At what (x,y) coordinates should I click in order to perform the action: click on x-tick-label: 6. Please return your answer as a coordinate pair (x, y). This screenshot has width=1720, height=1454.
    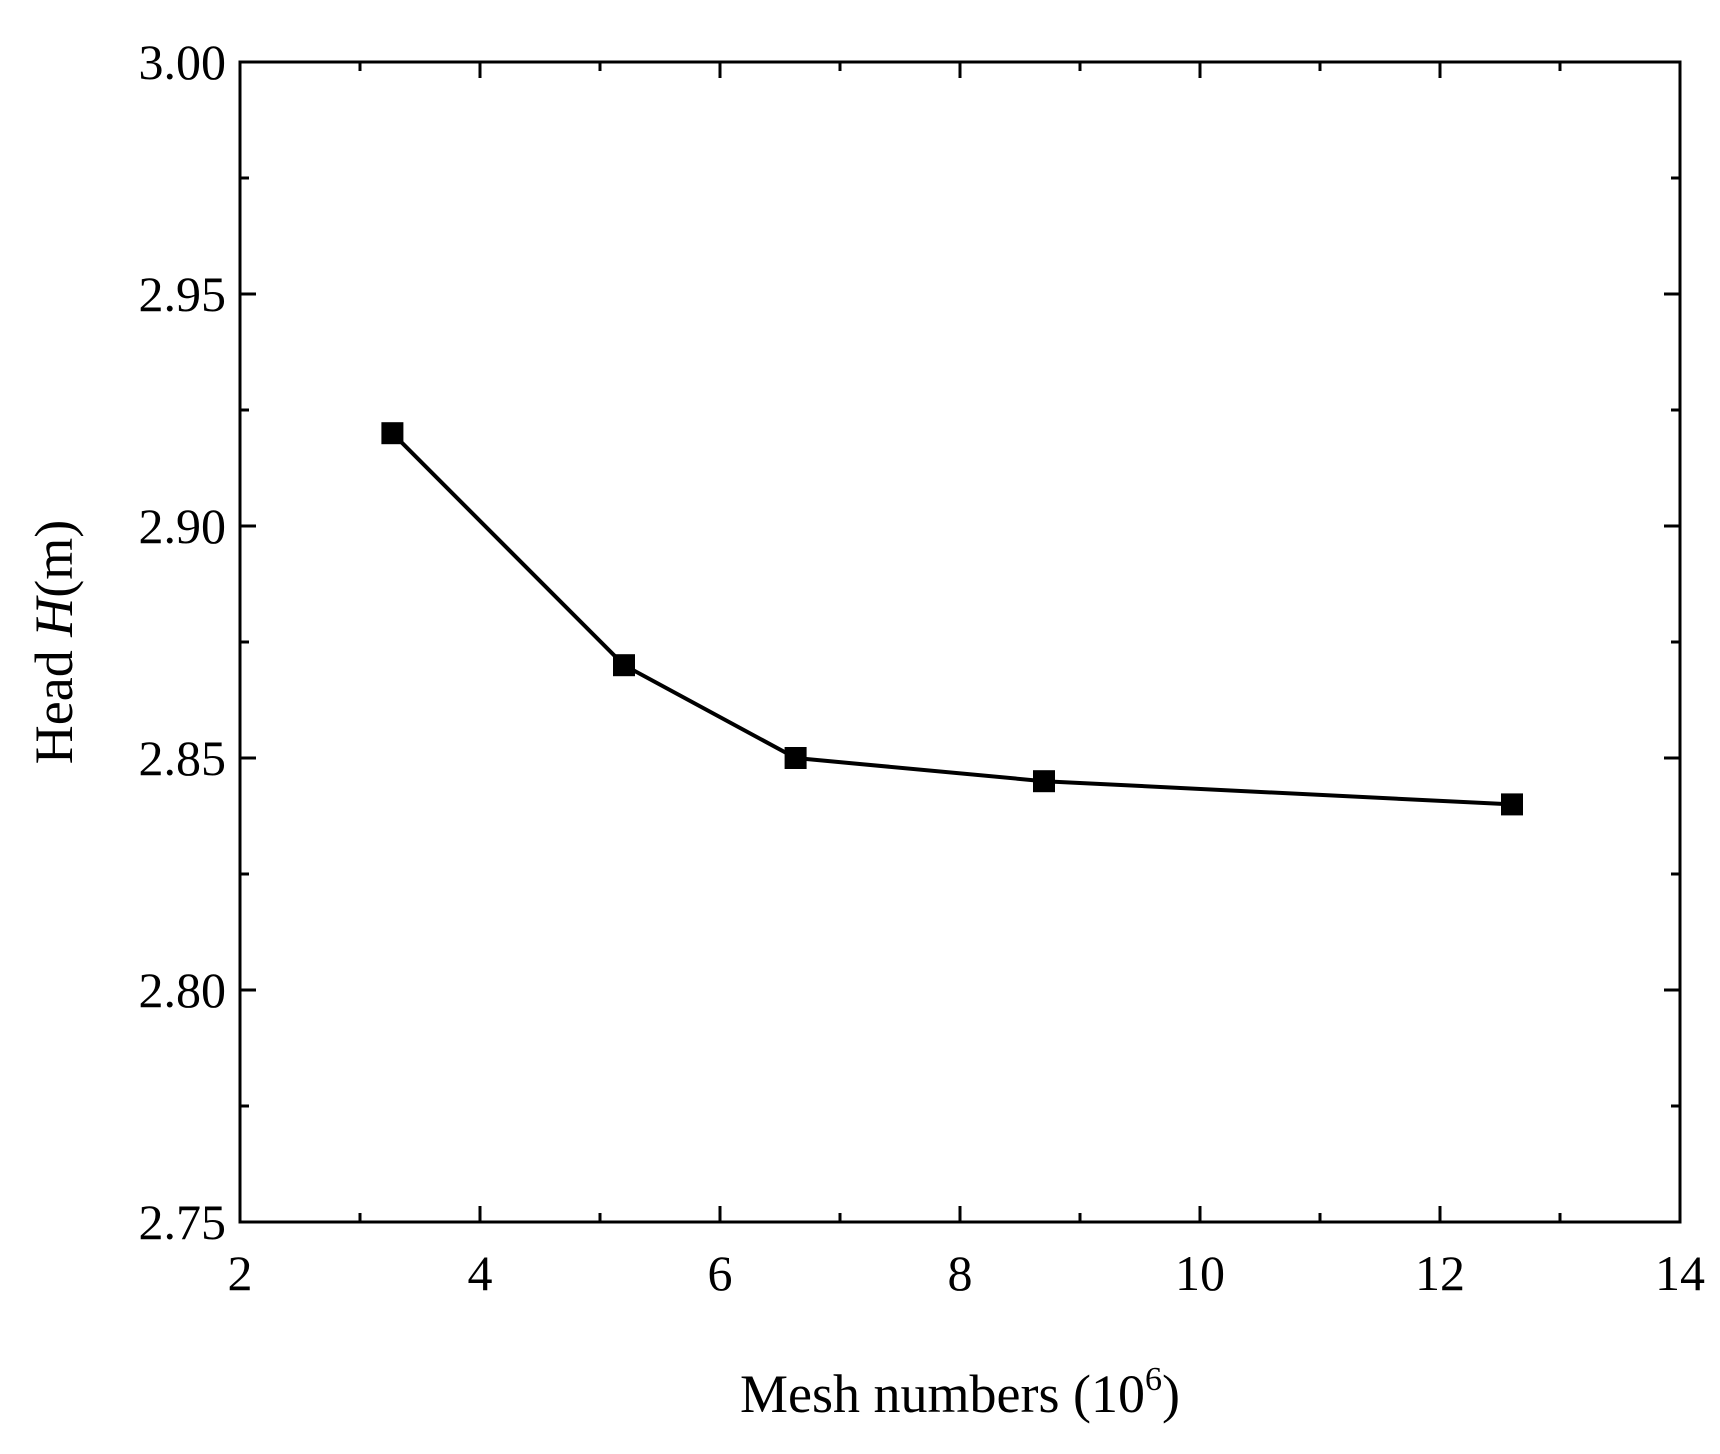
    Looking at the image, I should click on (720, 1273).